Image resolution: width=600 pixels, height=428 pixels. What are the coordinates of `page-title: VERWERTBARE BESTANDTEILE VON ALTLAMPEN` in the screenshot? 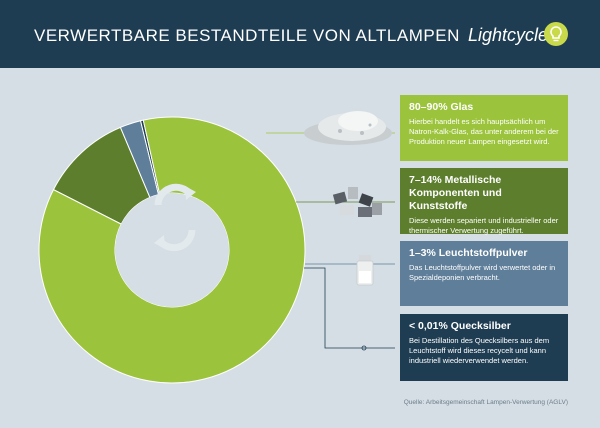 It's located at (247, 35).